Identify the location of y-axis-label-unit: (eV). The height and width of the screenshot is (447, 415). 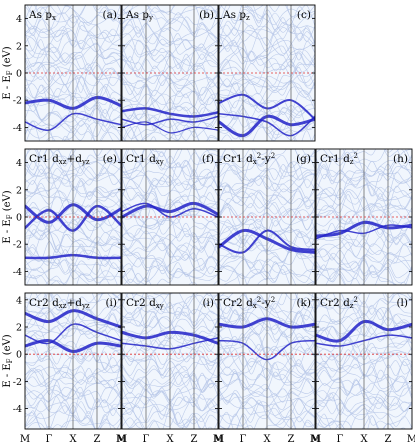
(7, 58).